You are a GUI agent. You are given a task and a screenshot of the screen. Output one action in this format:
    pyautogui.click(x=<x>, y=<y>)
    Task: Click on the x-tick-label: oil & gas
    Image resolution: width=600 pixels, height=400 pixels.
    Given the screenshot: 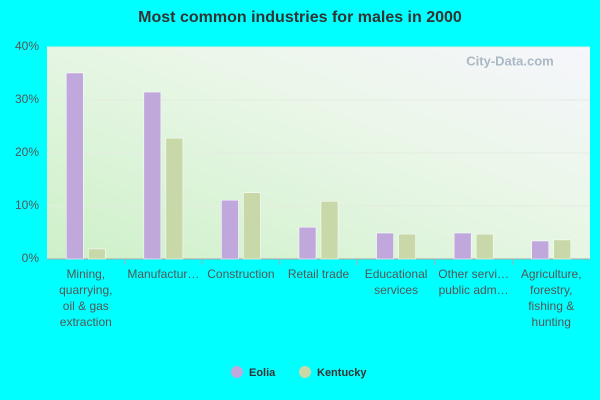 What is the action you would take?
    pyautogui.click(x=86, y=306)
    